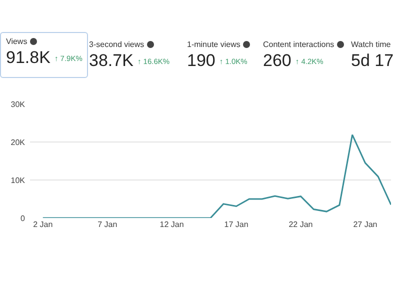 The width and height of the screenshot is (400, 284). Describe the element at coordinates (28, 57) in the screenshot. I see `text: 91.8K` at that location.